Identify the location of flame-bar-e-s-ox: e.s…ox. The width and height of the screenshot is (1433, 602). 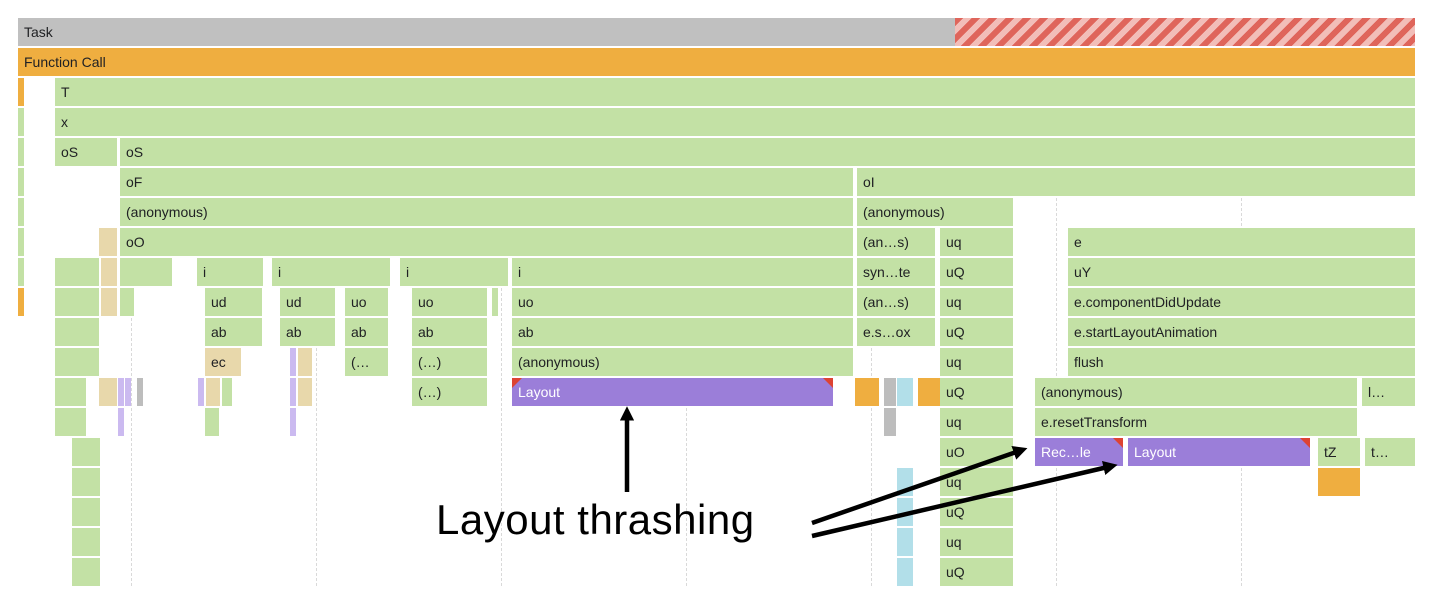
(896, 332).